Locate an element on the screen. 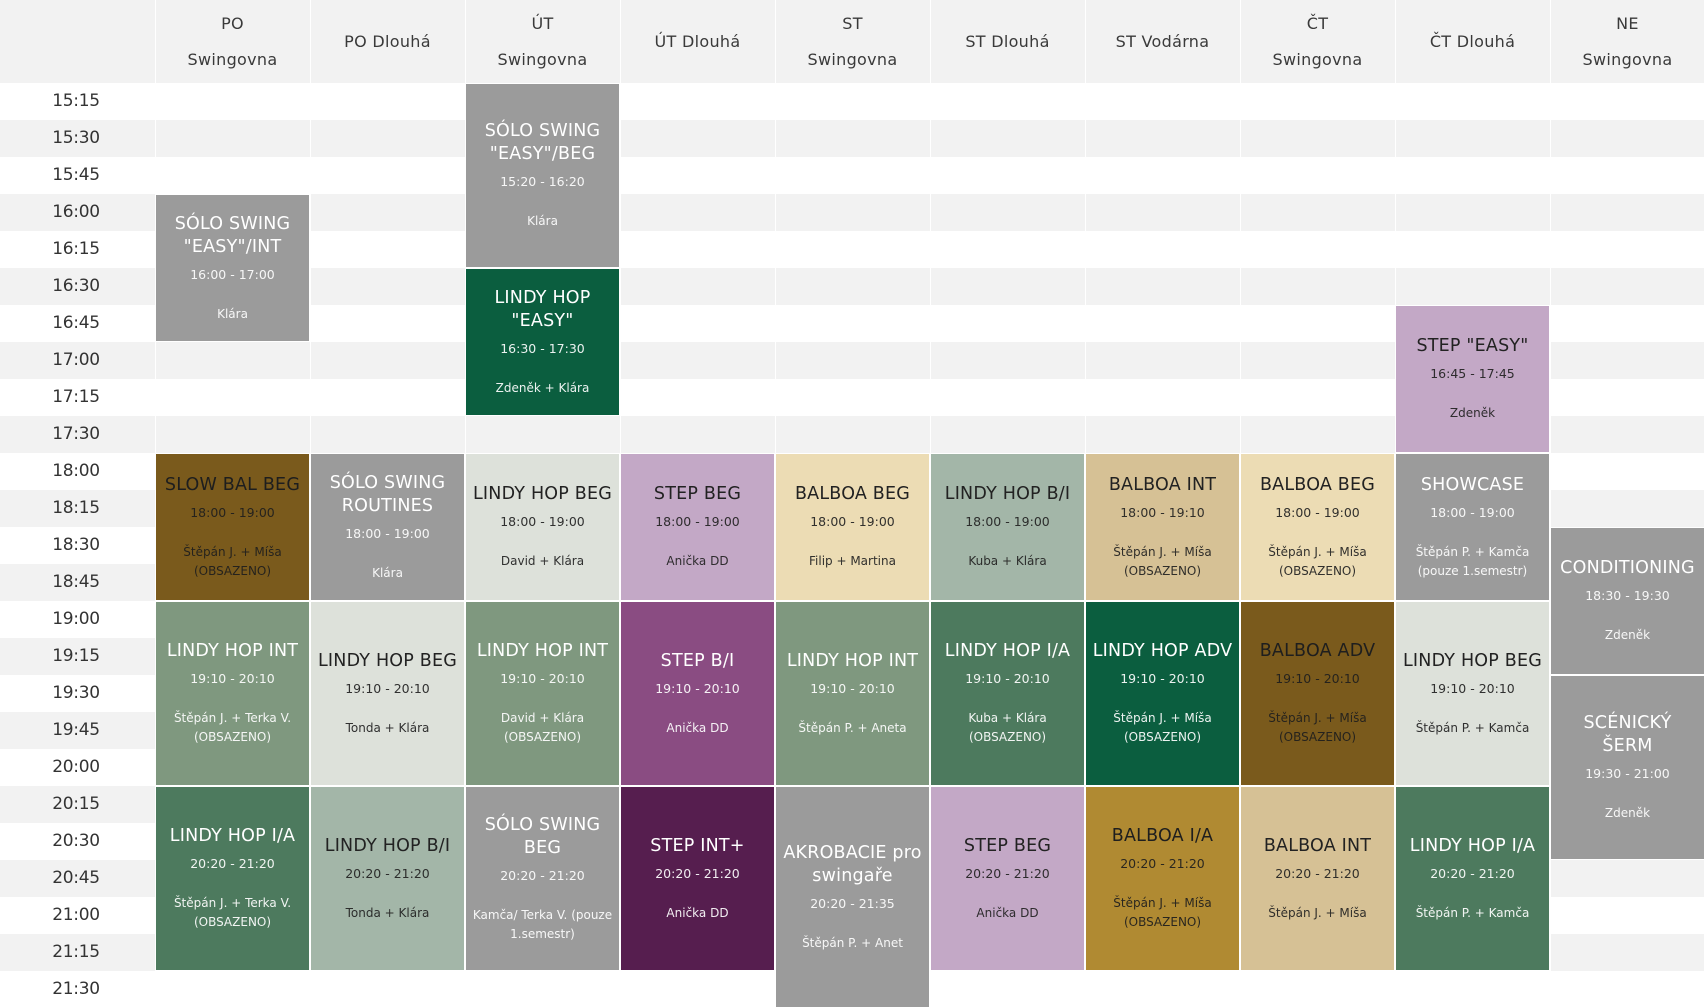 The image size is (1704, 1008). class-teacher: Štěpán P. + Kamča is located at coordinates (1472, 727).